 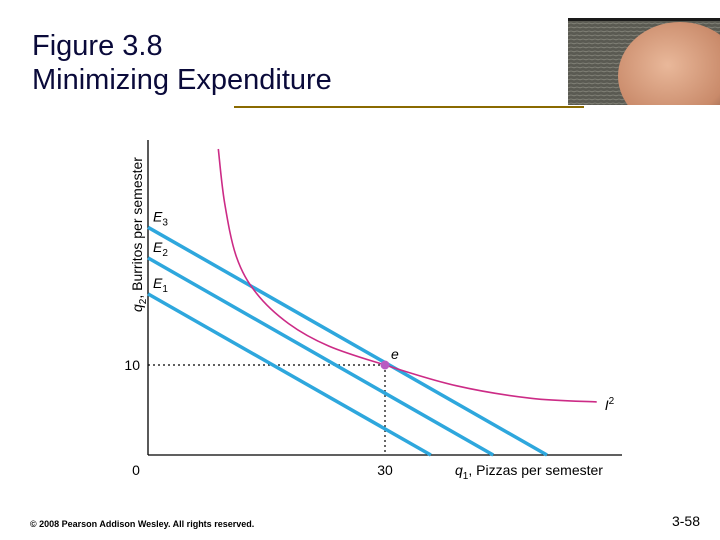 I want to click on line-label-e2: E2, so click(x=160, y=249).